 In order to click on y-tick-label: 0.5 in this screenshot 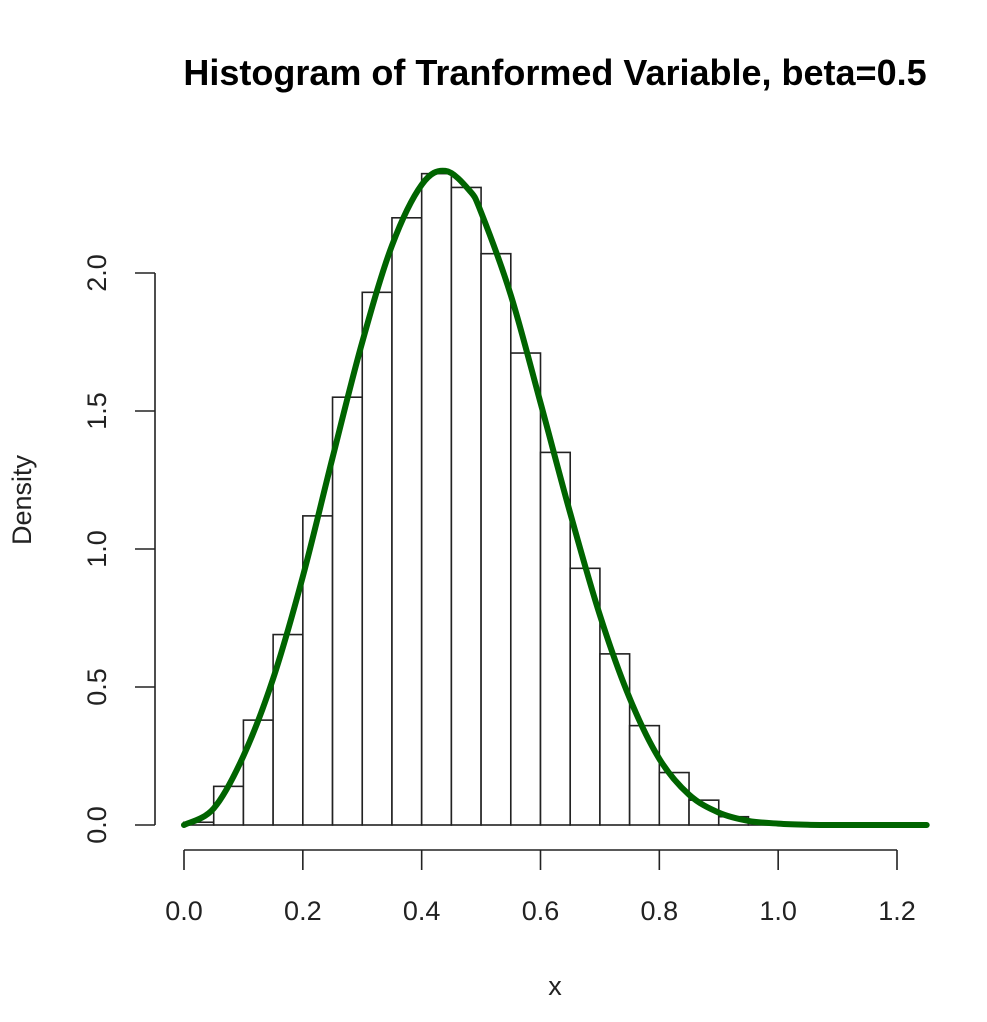, I will do `click(97, 687)`.